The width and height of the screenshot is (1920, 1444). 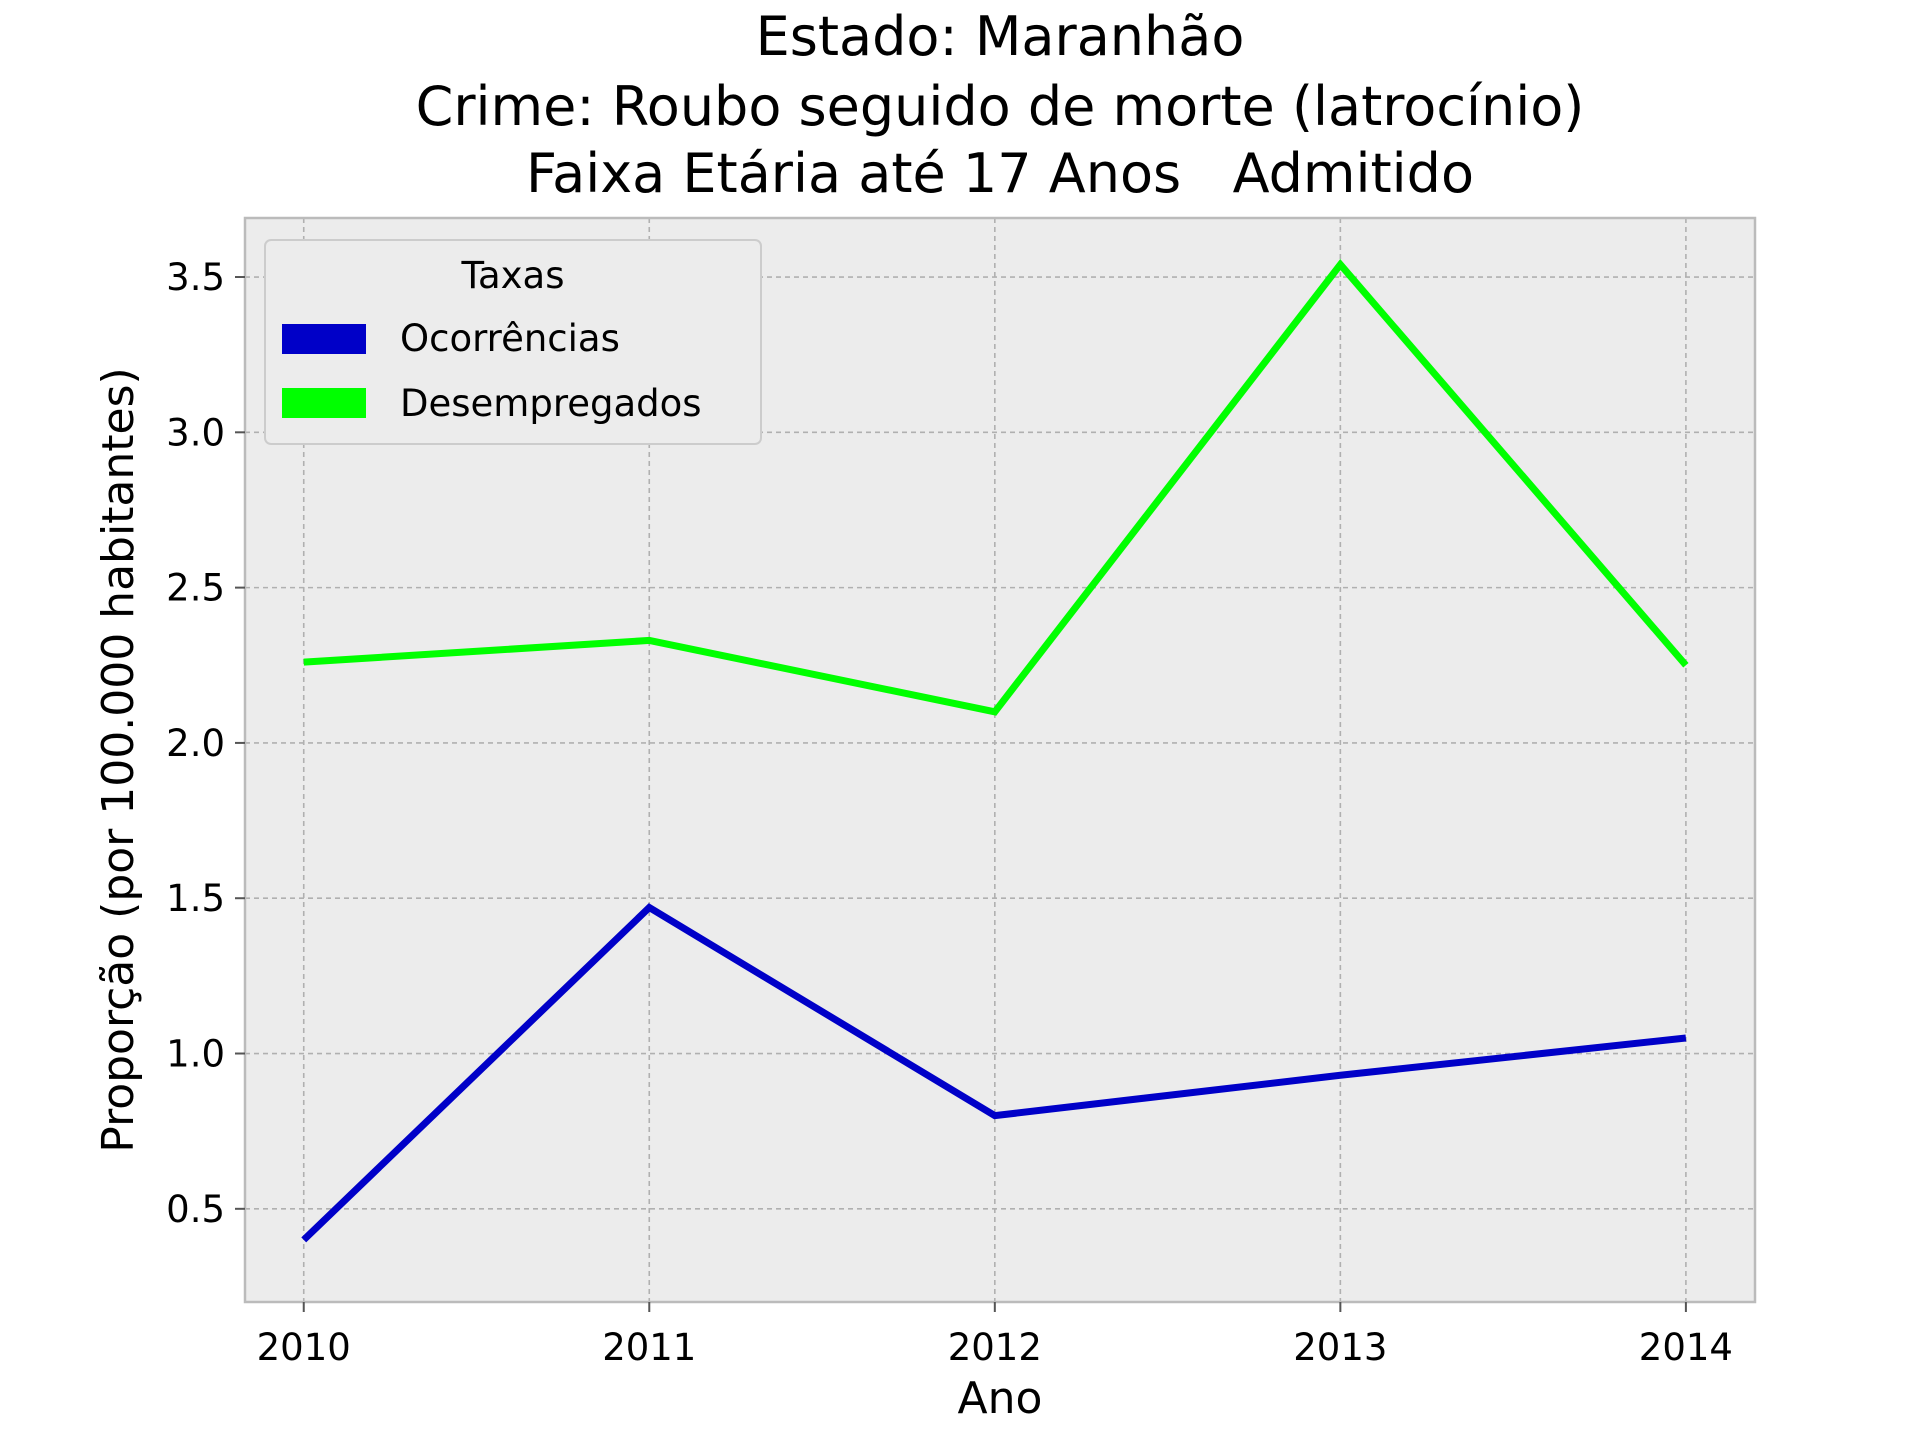 I want to click on legend: Taxas Ocorrências Desempregados, so click(x=513, y=342).